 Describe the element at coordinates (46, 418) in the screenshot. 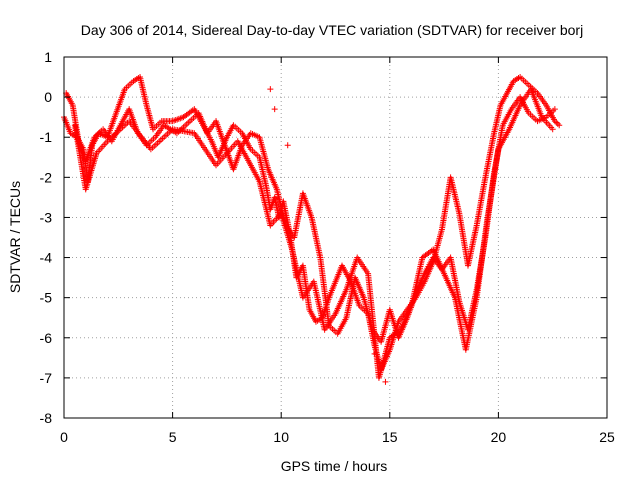

I see `y-tick-label: -8` at that location.